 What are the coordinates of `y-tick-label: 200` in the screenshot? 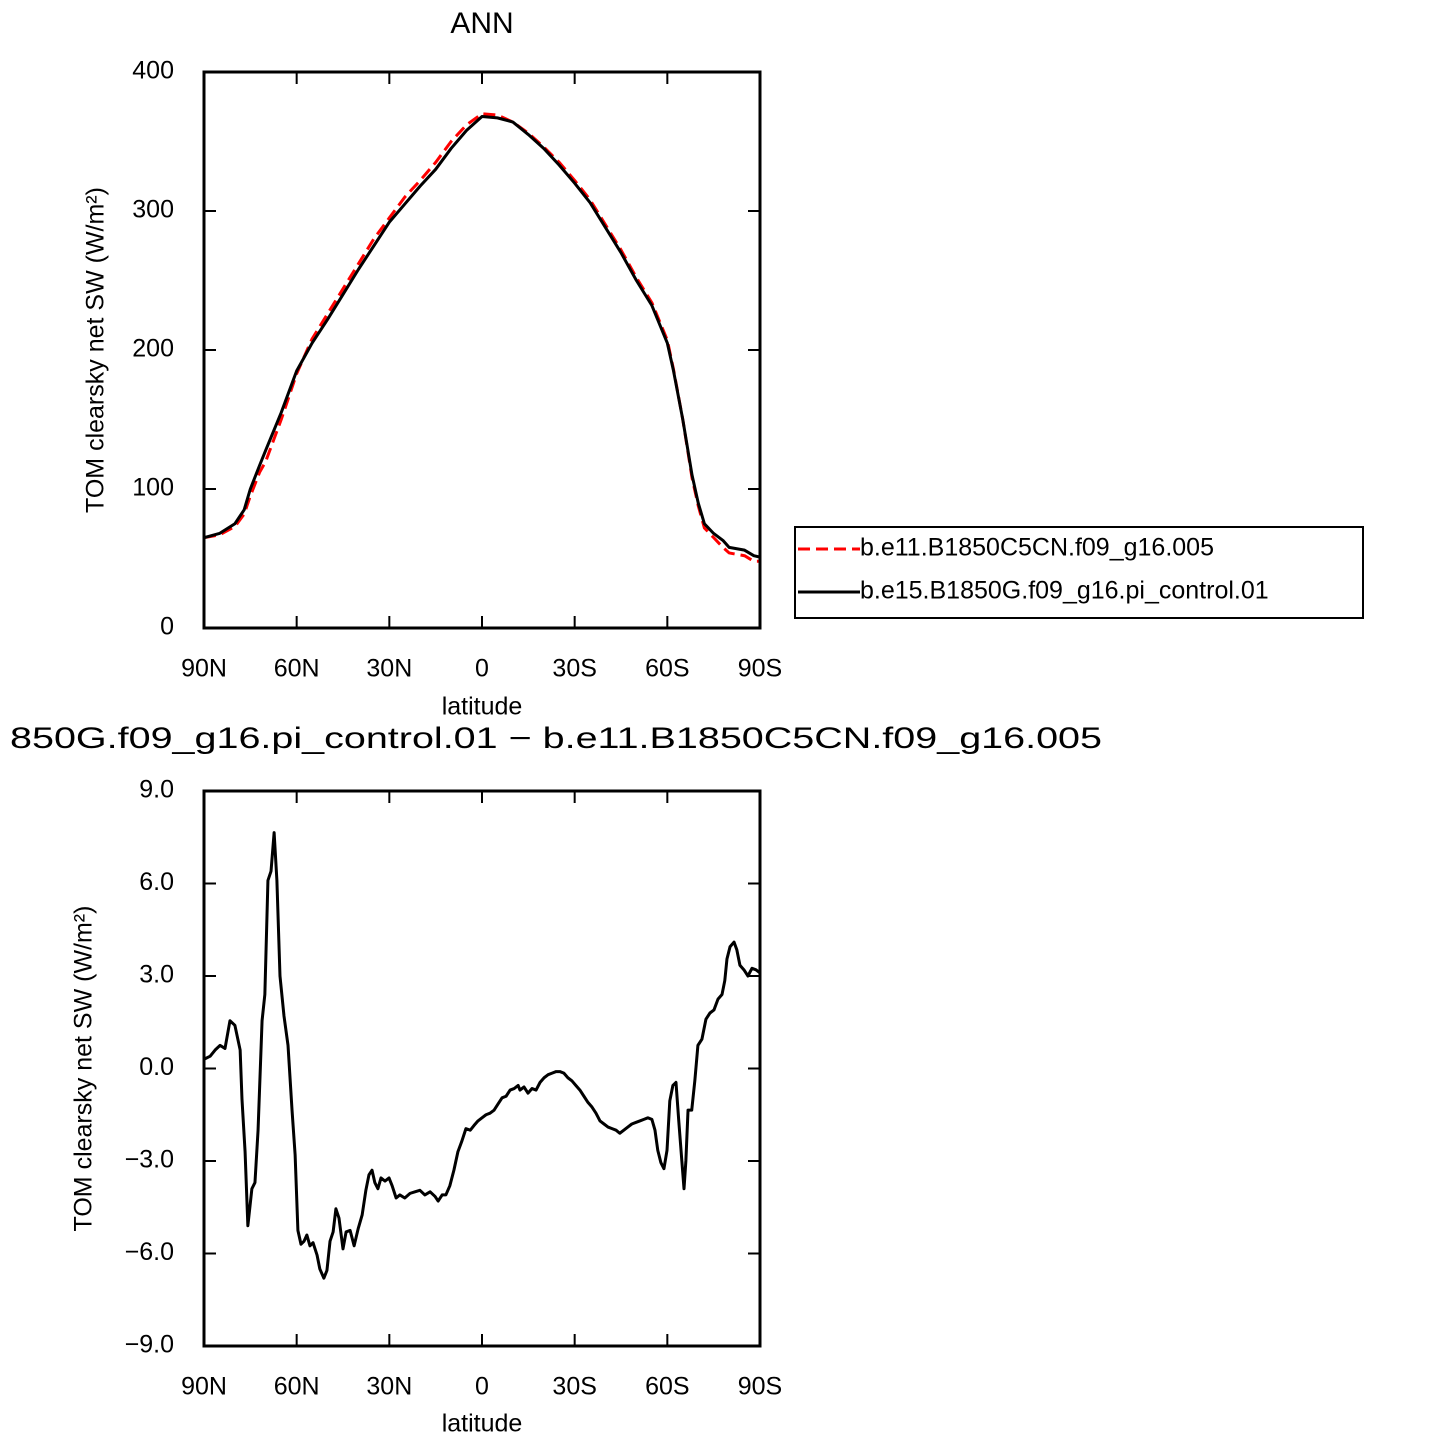 It's located at (153, 349).